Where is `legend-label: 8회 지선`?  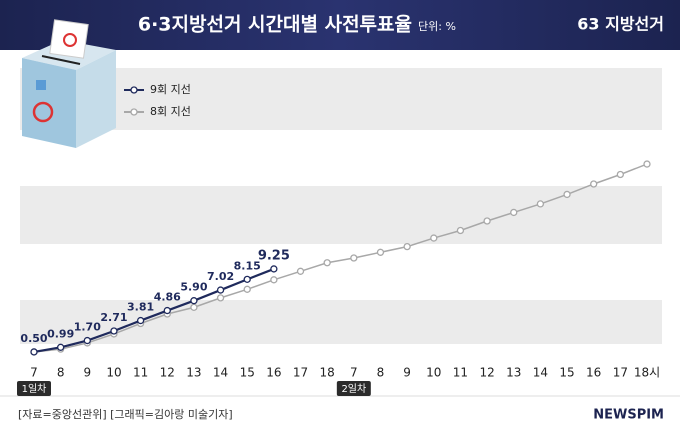
legend-label: 8회 지선 is located at coordinates (170, 111).